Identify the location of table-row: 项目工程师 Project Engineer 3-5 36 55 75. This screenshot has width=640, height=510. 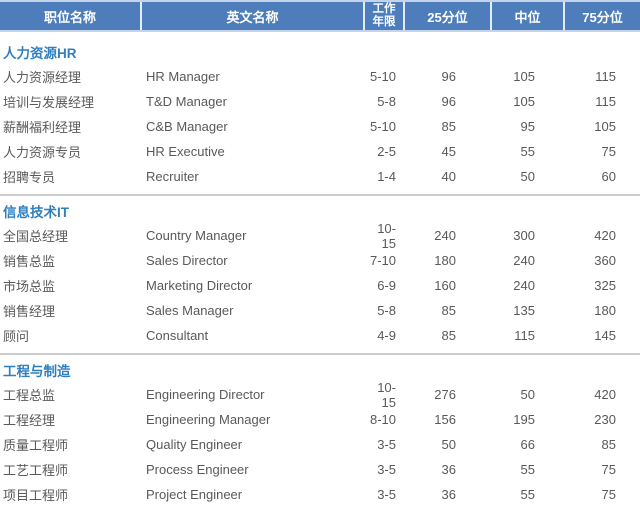
(320, 494).